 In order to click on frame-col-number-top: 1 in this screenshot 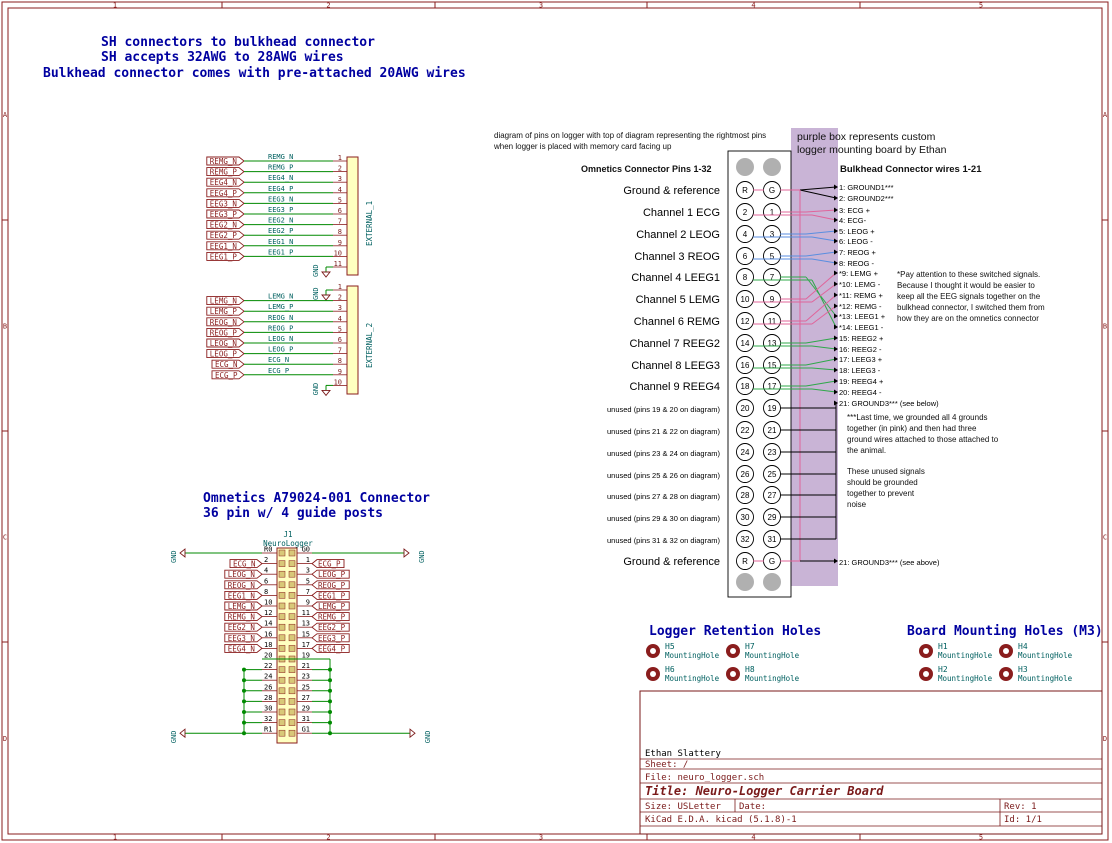, I will do `click(115, 6)`.